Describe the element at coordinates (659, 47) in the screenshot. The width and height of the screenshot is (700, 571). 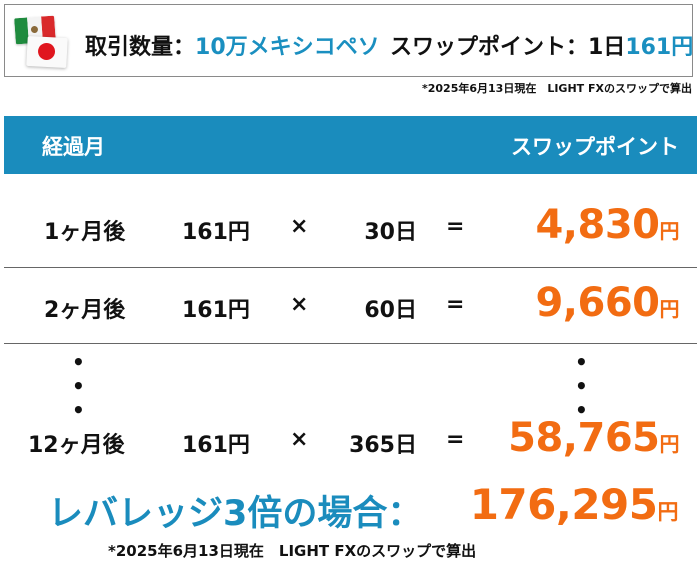
I see `swap-value: 161円` at that location.